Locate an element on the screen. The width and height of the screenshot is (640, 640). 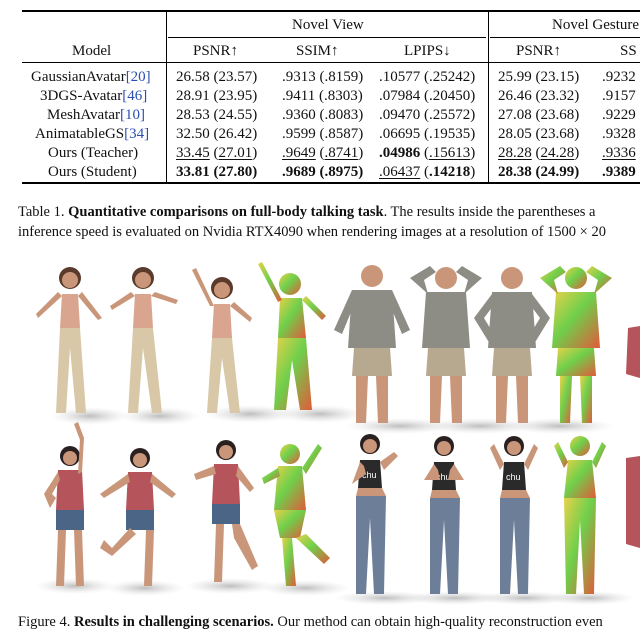
table-cell: .9229 is located at coordinates (619, 115).